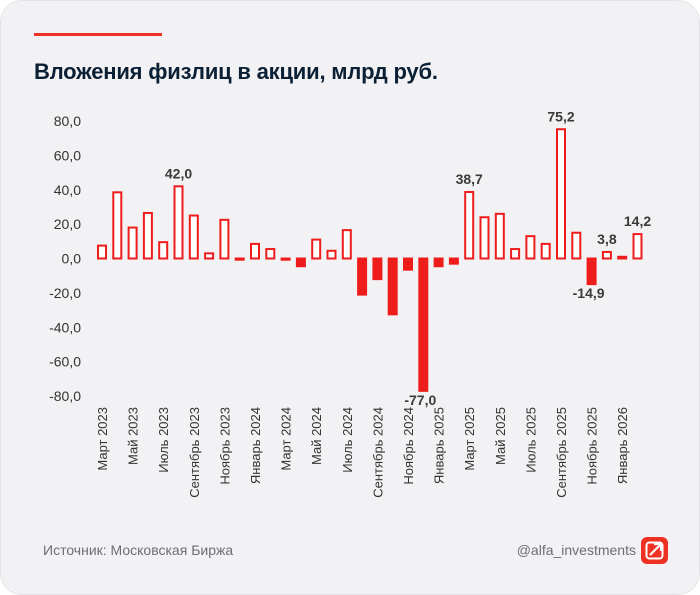 The height and width of the screenshot is (595, 700). Describe the element at coordinates (163, 440) in the screenshot. I see `x-tick-label: Июль 2023` at that location.